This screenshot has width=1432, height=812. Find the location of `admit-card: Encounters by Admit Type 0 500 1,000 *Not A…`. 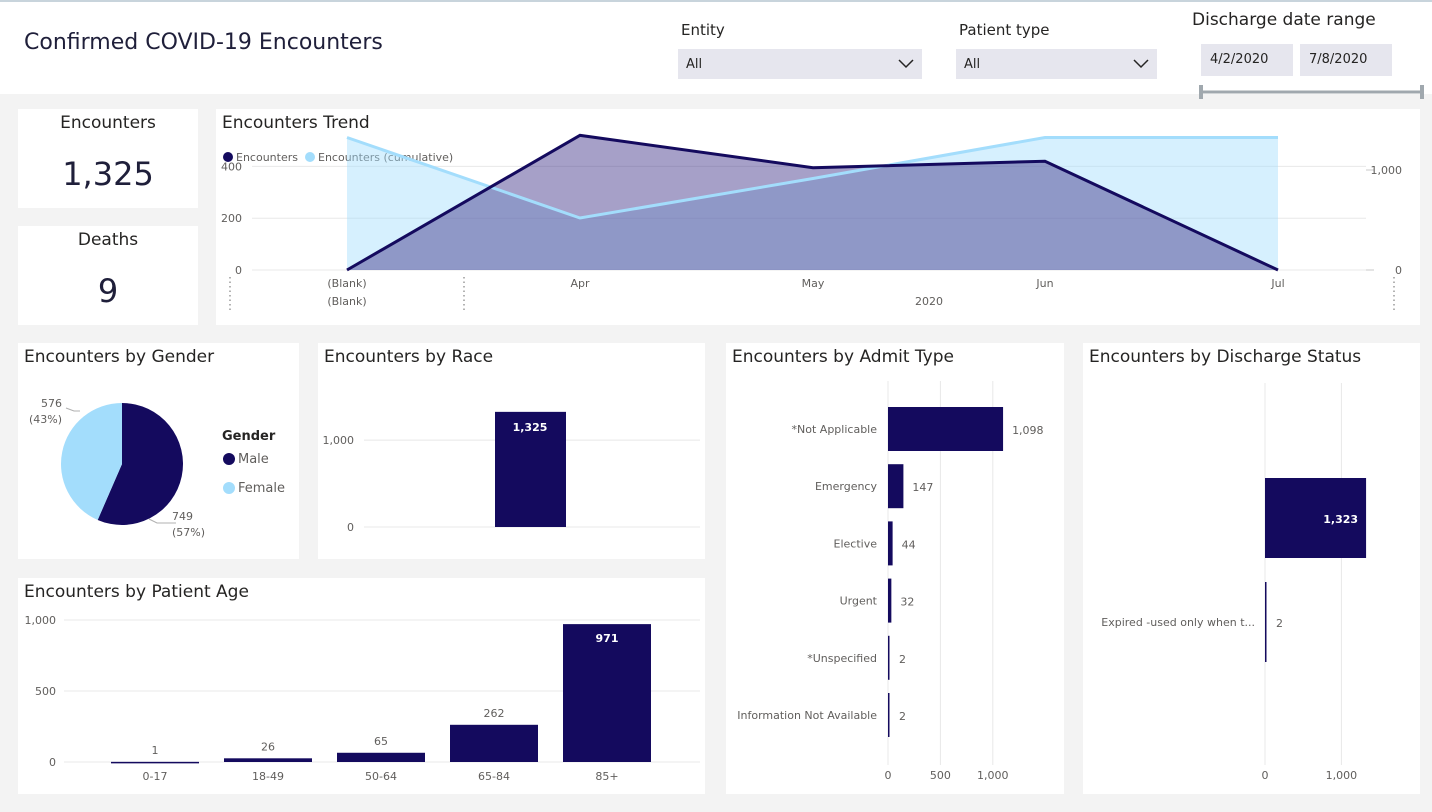

admit-card: Encounters by Admit Type 0 500 1,000 *Not A… is located at coordinates (895, 568).